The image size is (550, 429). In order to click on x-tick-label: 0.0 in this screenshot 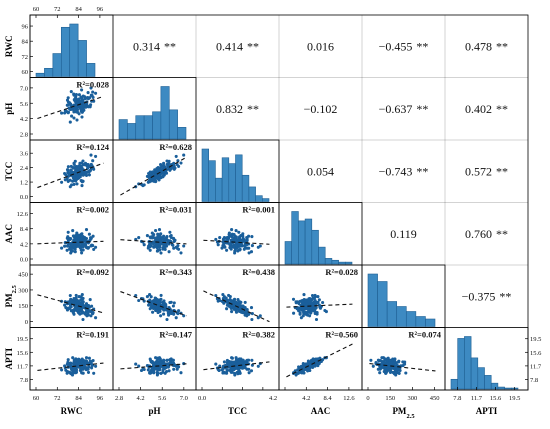, I will do `click(202, 398)`.